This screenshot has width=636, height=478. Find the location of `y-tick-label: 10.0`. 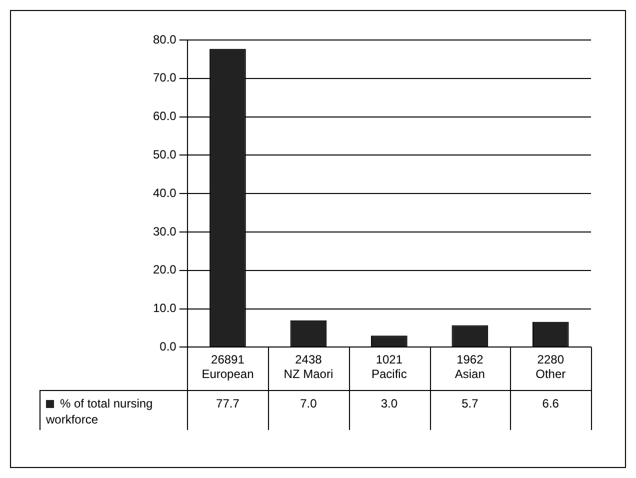

y-tick-label: 10.0 is located at coordinates (164, 308).